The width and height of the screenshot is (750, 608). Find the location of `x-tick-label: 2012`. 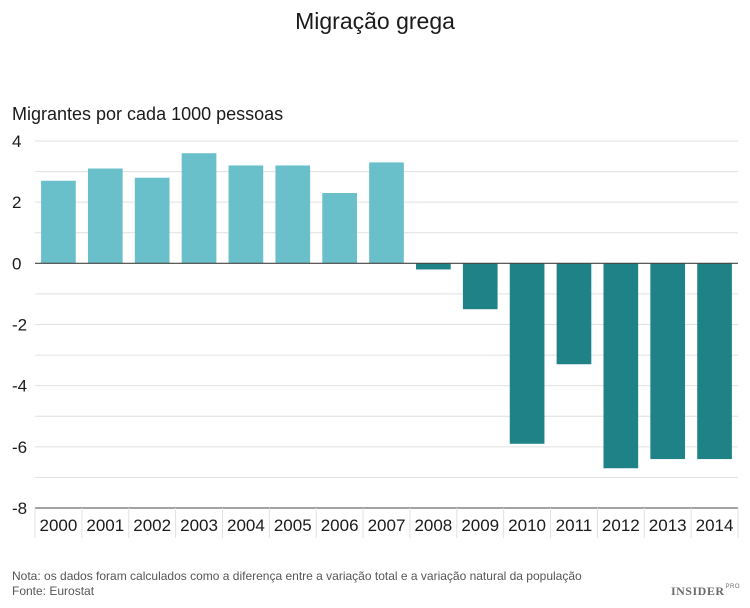

x-tick-label: 2012 is located at coordinates (621, 525).